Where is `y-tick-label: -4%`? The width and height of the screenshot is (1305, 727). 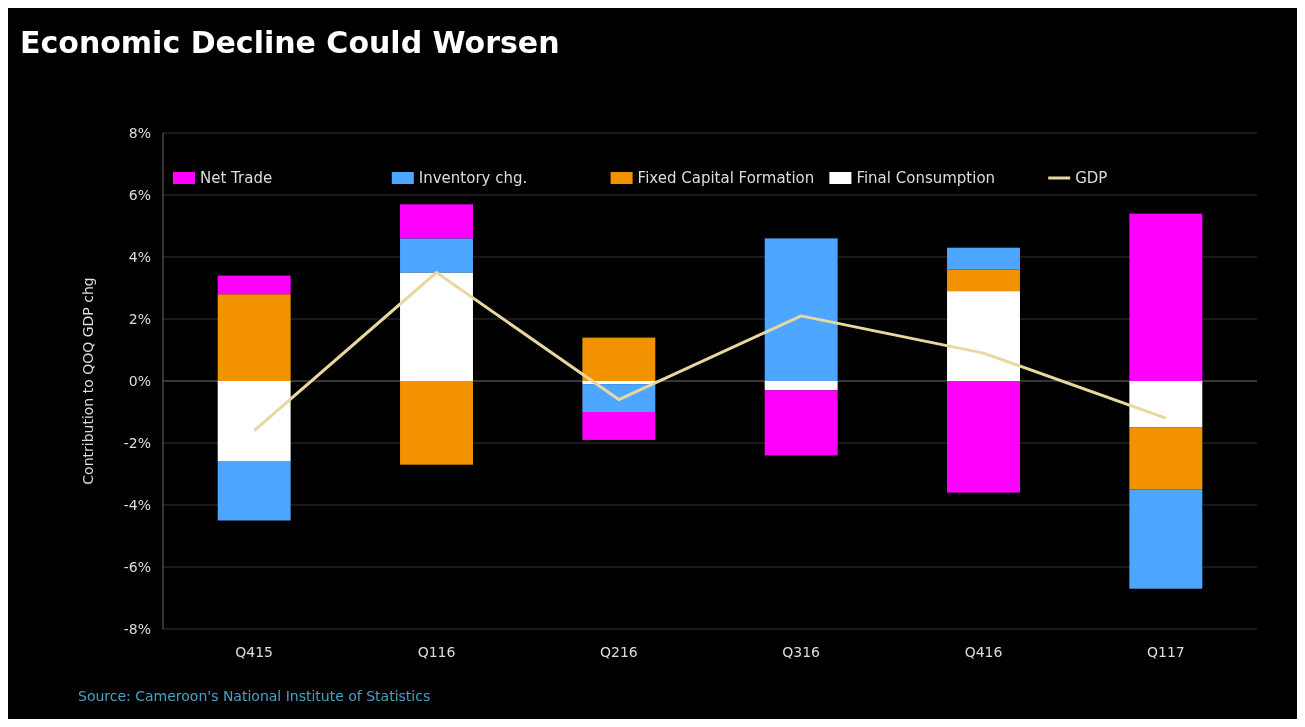 y-tick-label: -4% is located at coordinates (137, 505).